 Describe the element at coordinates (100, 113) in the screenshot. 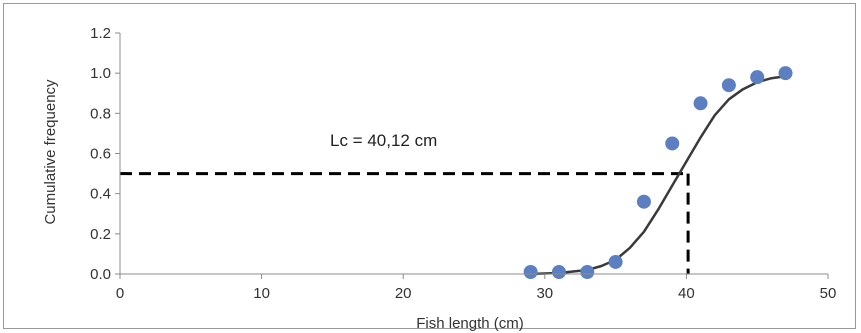

I see `y-tick-label: 0.8` at that location.